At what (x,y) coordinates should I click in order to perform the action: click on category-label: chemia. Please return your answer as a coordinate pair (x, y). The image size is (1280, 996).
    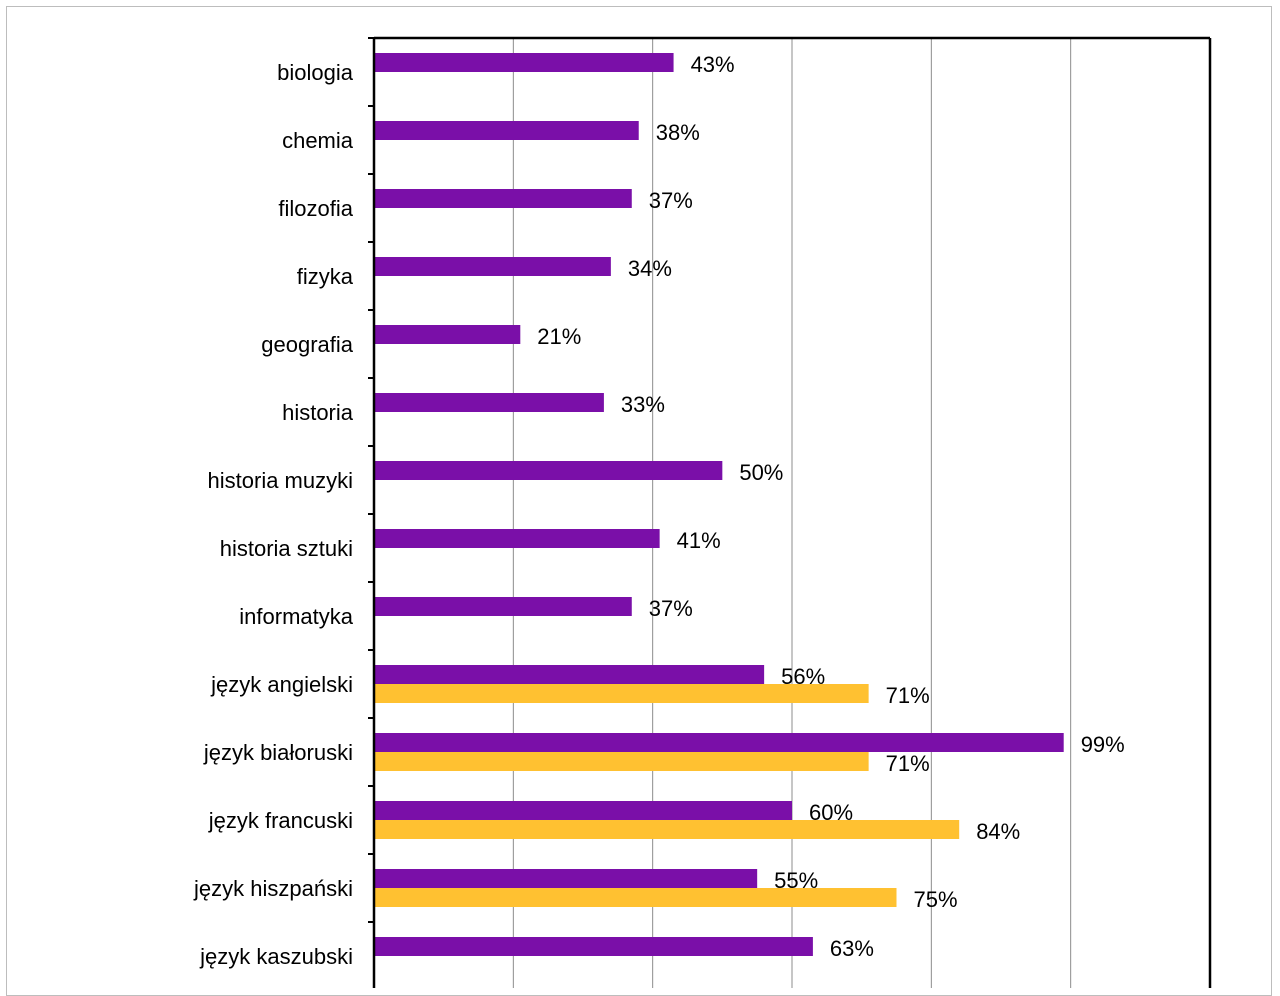
    Looking at the image, I should click on (318, 140).